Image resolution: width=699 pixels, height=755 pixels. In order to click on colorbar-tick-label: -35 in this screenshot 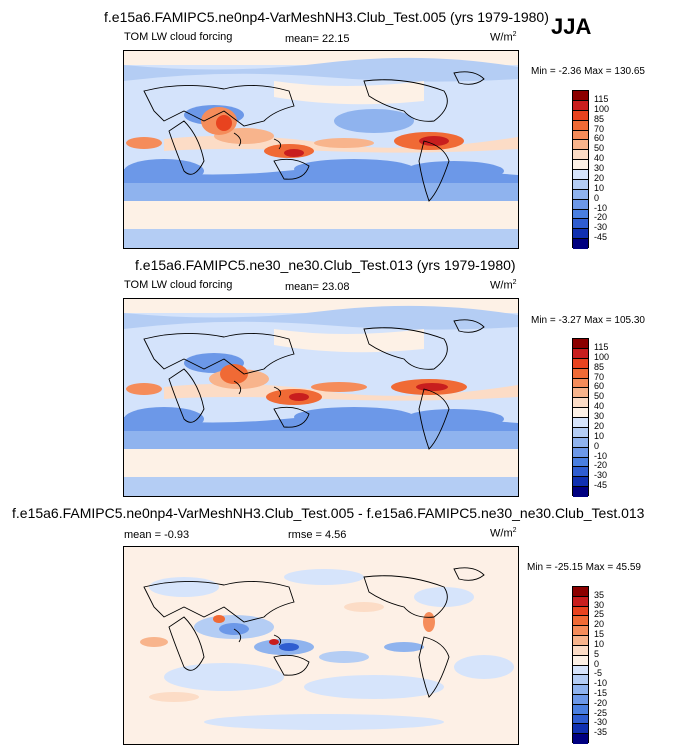, I will do `click(601, 732)`.